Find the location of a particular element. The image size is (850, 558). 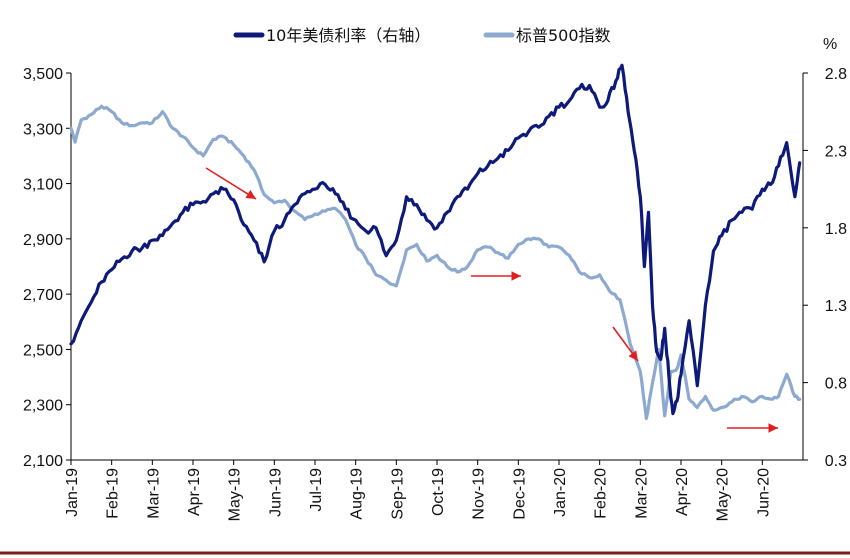

left-tick-label: 2,300 is located at coordinates (43, 406).